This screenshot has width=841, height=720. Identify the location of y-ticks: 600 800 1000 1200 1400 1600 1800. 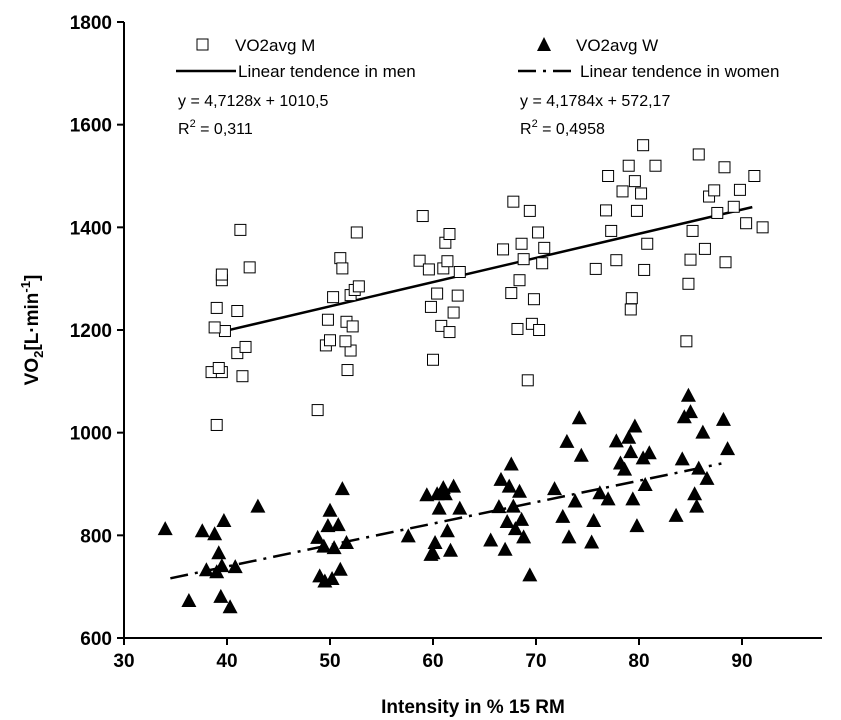
(97, 331).